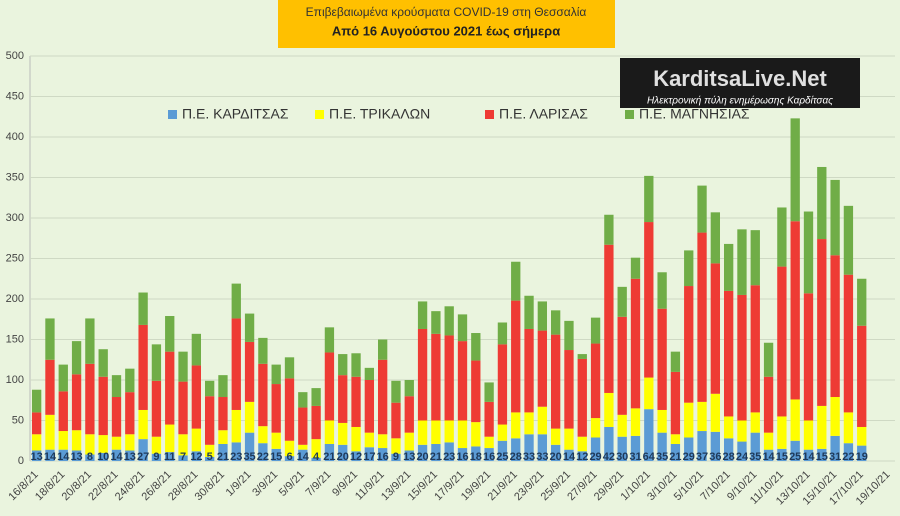 The image size is (900, 516). I want to click on data-label: 22, so click(848, 457).